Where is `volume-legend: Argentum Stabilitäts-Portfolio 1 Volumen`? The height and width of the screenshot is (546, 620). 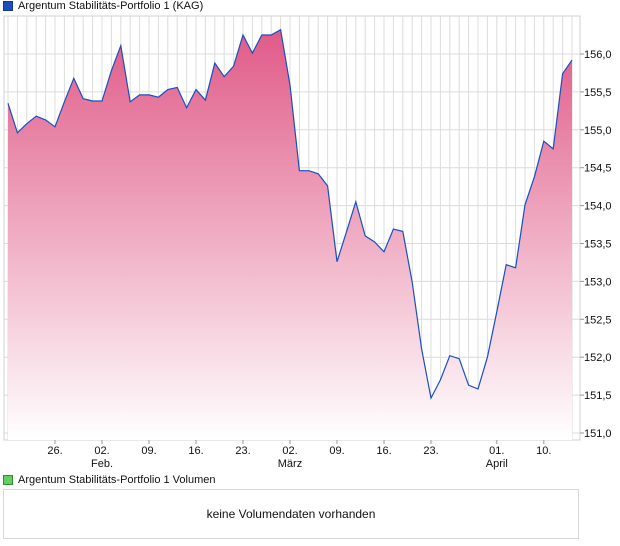
volume-legend: Argentum Stabilitäts-Portfolio 1 Volumen is located at coordinates (109, 480).